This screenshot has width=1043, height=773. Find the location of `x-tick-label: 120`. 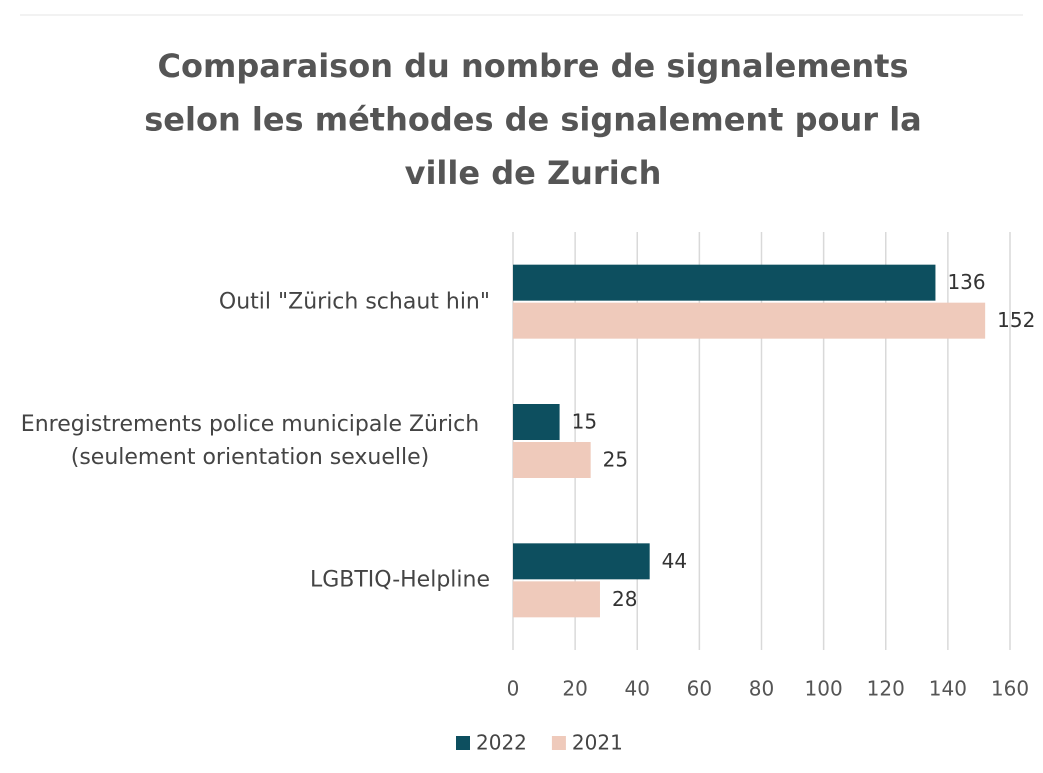

x-tick-label: 120 is located at coordinates (886, 689).